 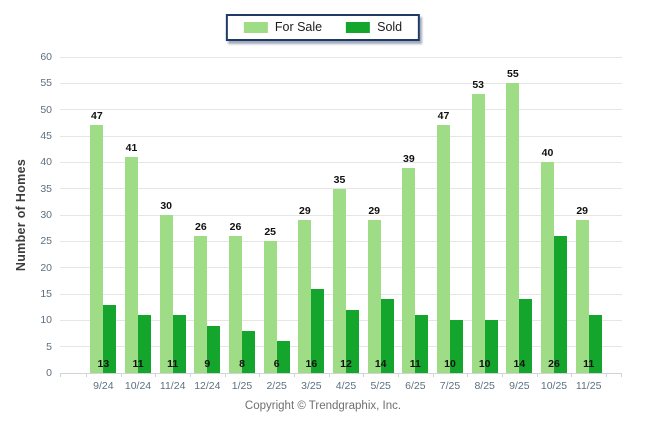 I want to click on for-sale-value-label: 53, so click(x=478, y=84).